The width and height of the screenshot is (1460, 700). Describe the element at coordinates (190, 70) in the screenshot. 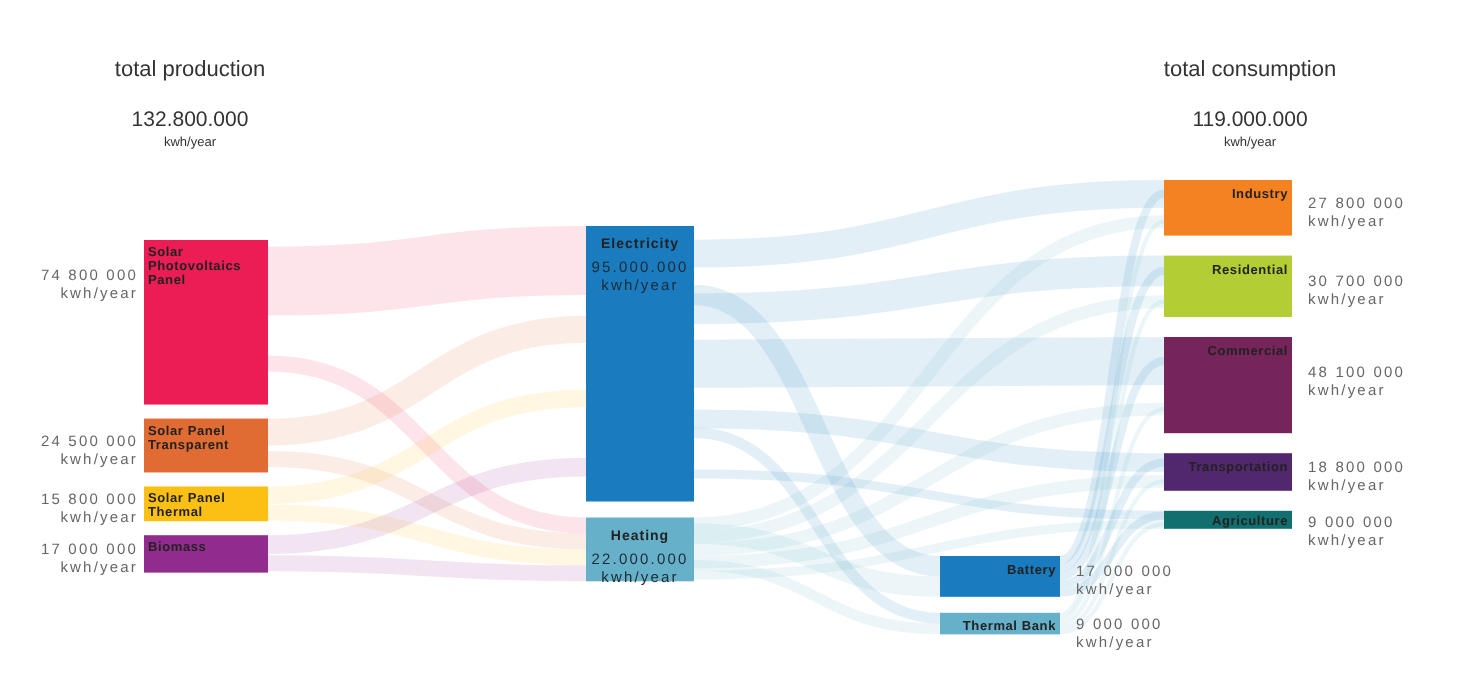

I see `text: total production` at that location.